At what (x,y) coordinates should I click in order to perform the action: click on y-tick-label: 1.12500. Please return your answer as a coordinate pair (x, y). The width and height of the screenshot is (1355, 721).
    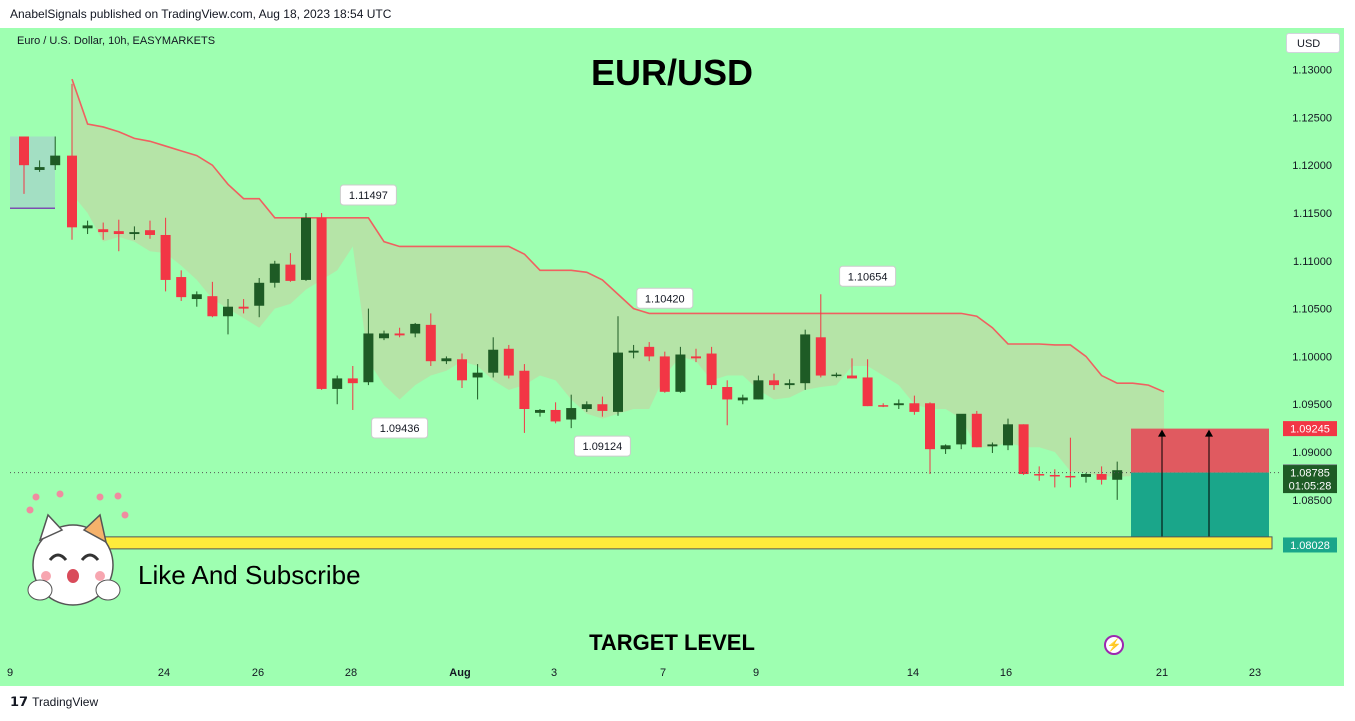
    Looking at the image, I should click on (1312, 118).